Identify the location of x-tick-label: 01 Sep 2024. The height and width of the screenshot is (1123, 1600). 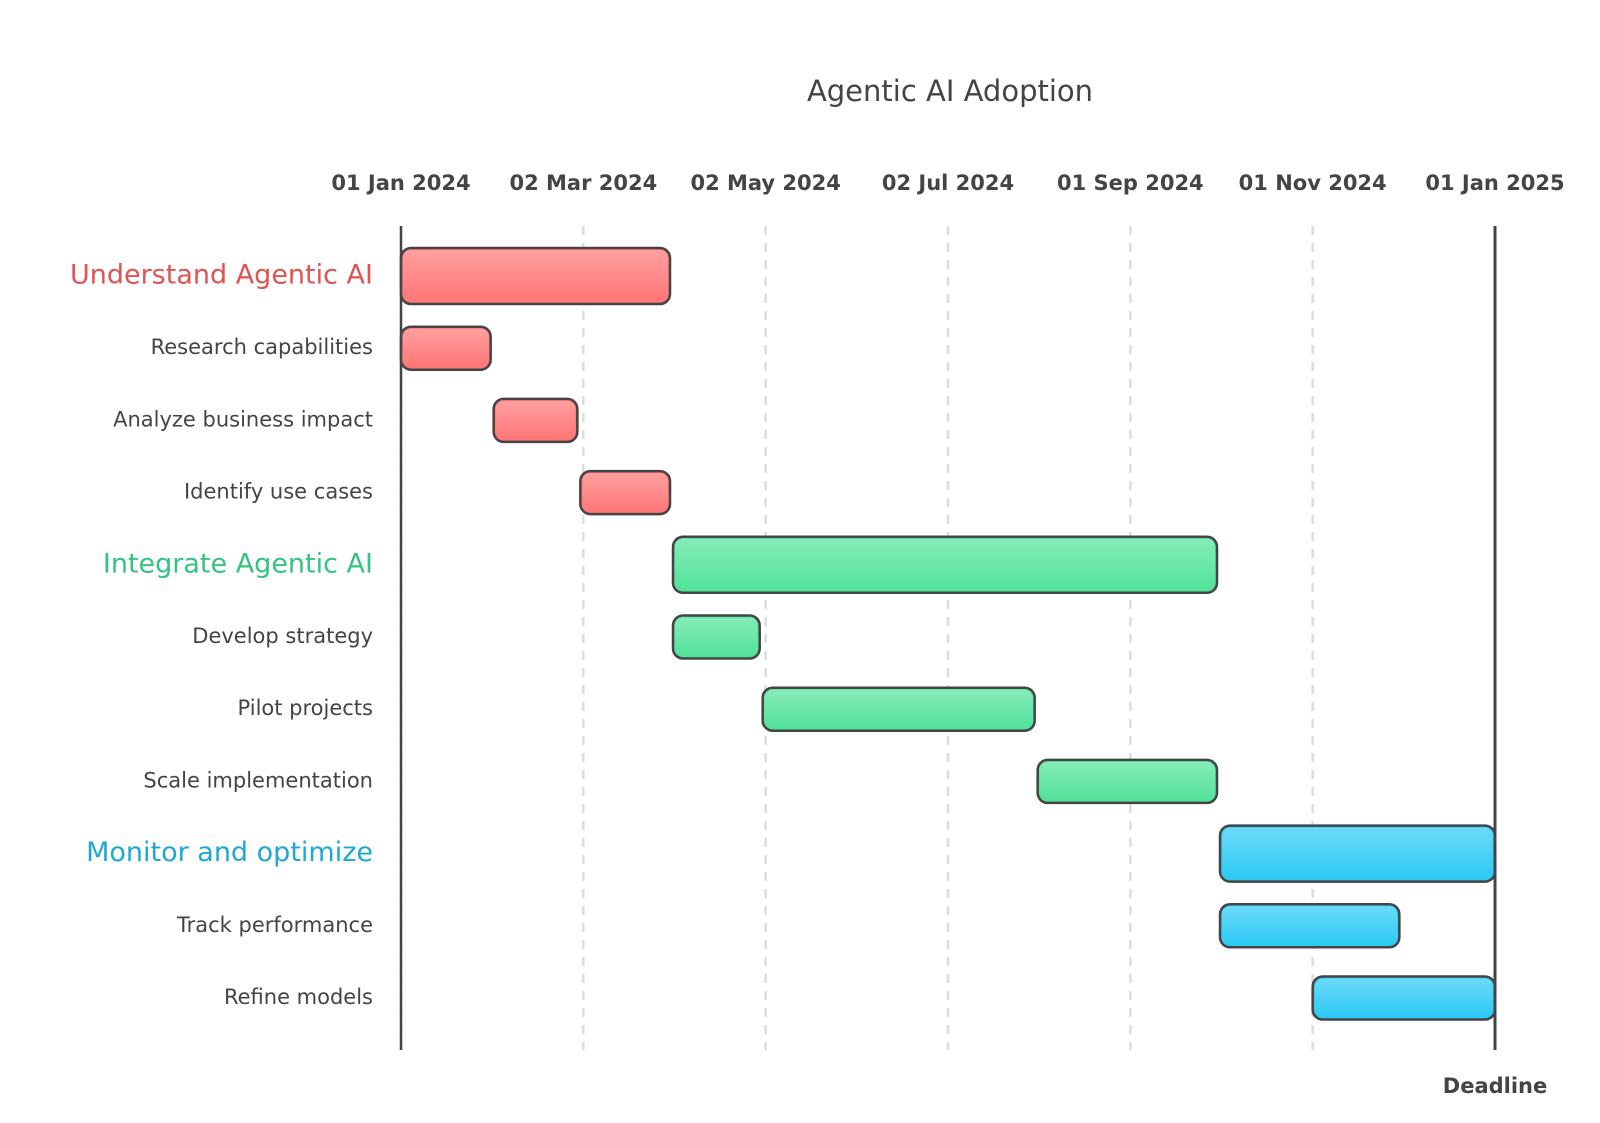
(1130, 183).